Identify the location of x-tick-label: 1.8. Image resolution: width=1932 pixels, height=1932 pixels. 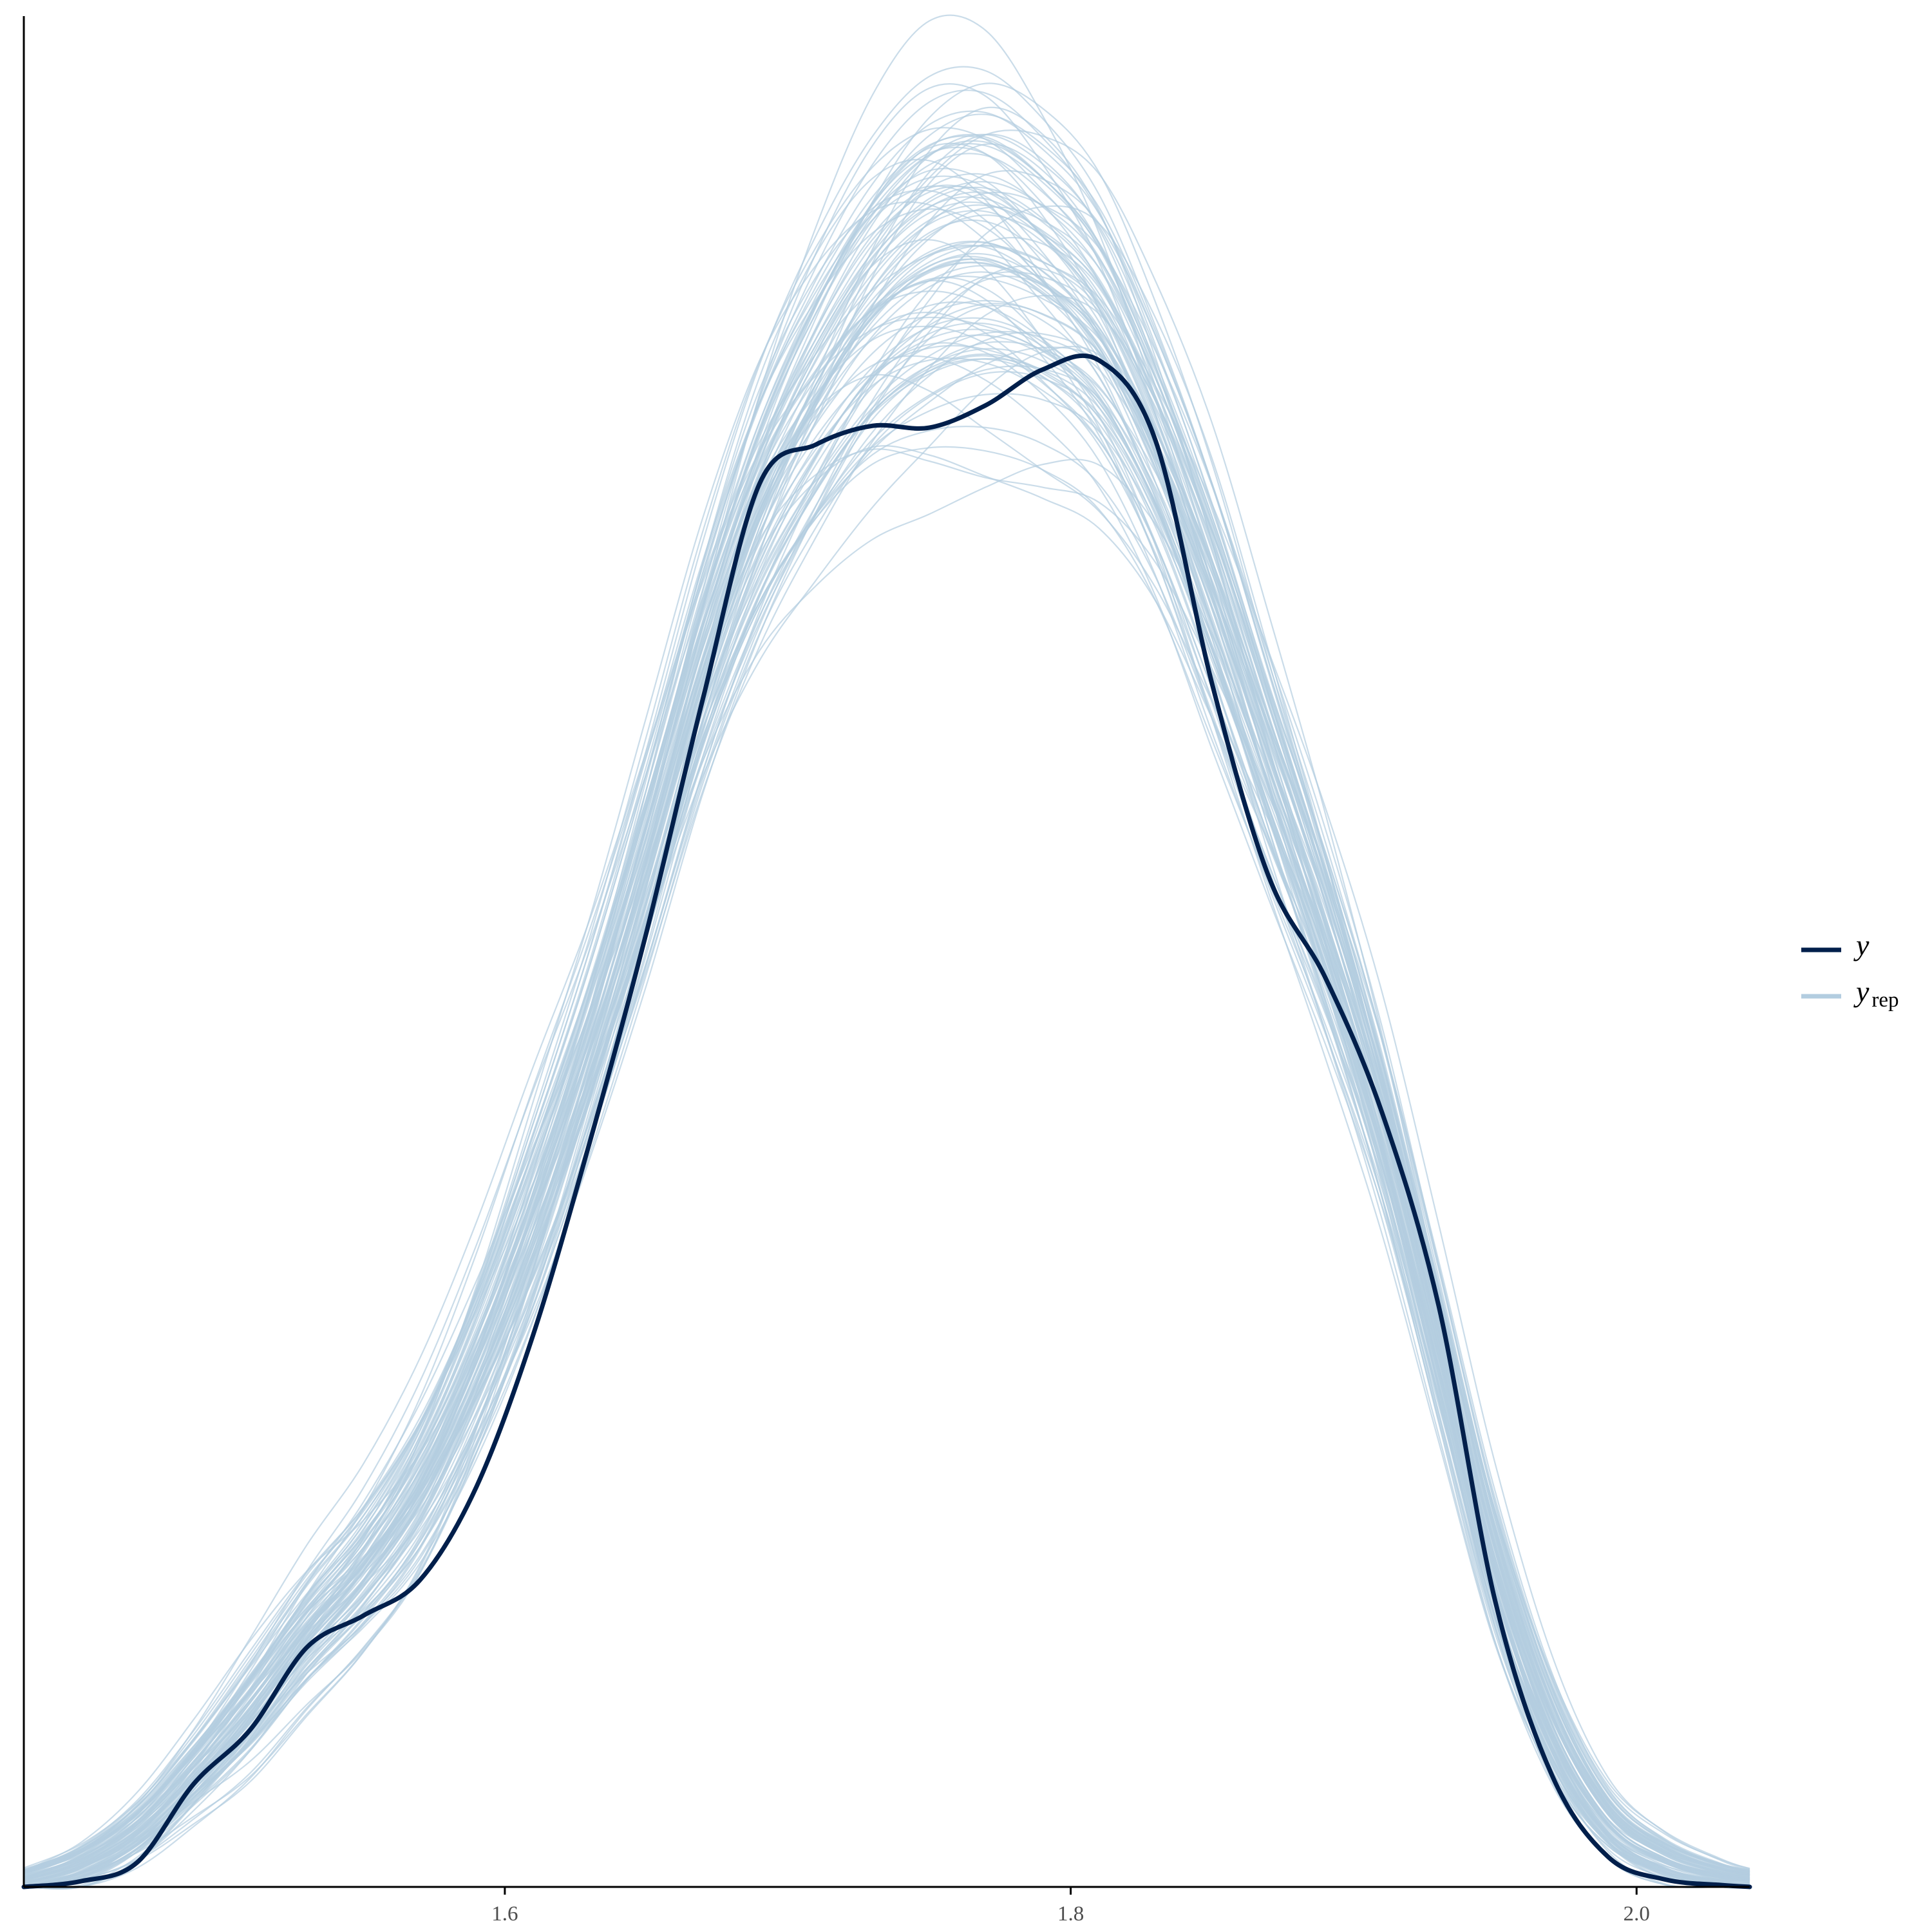
(1070, 1914).